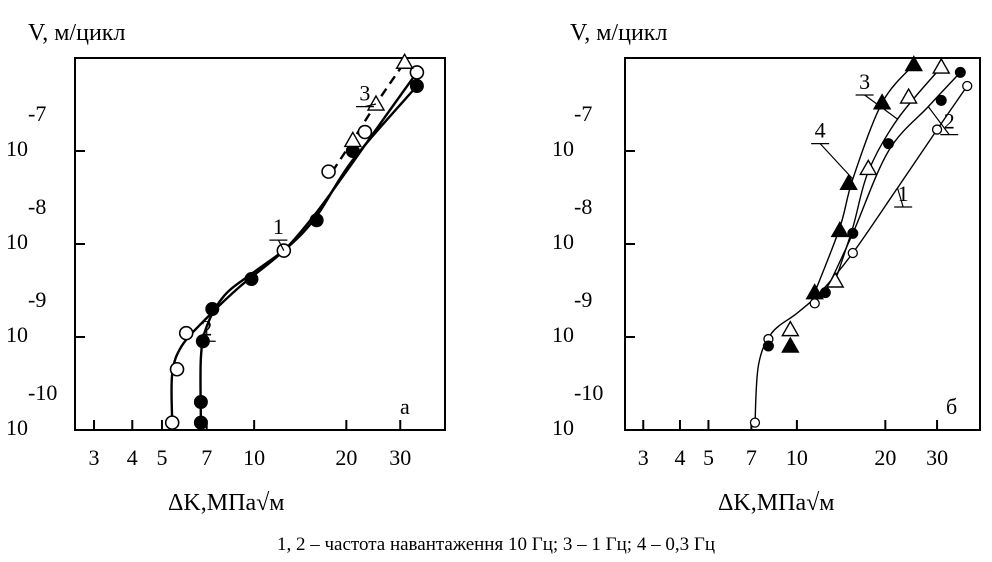 Image resolution: width=992 pixels, height=562 pixels. Describe the element at coordinates (951, 406) in the screenshot. I see `panel-b-label: б` at that location.